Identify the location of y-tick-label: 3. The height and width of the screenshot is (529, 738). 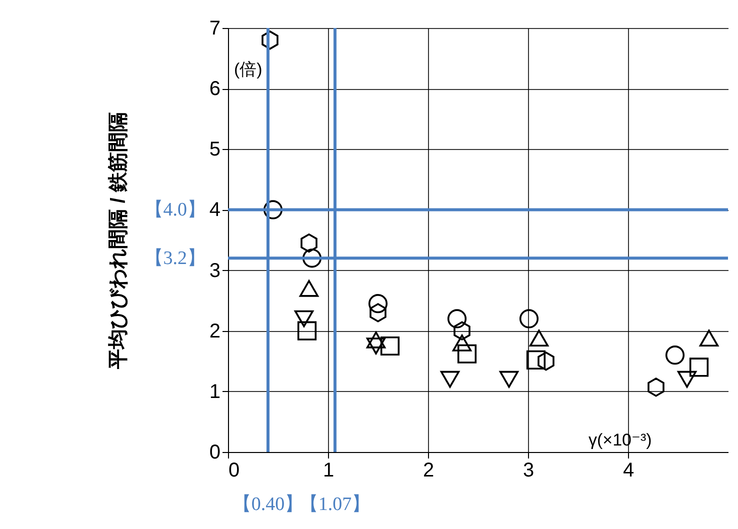
(214, 271).